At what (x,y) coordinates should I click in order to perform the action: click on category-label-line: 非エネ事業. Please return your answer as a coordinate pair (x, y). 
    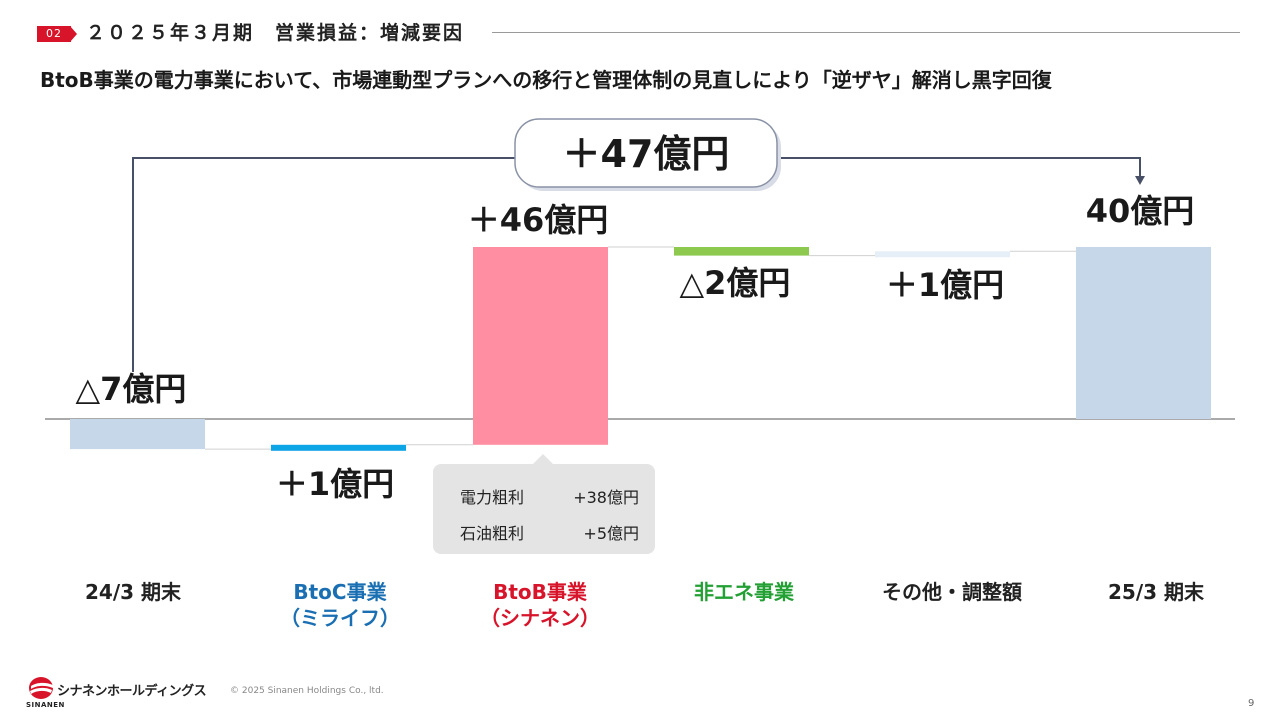
    Looking at the image, I should click on (744, 592).